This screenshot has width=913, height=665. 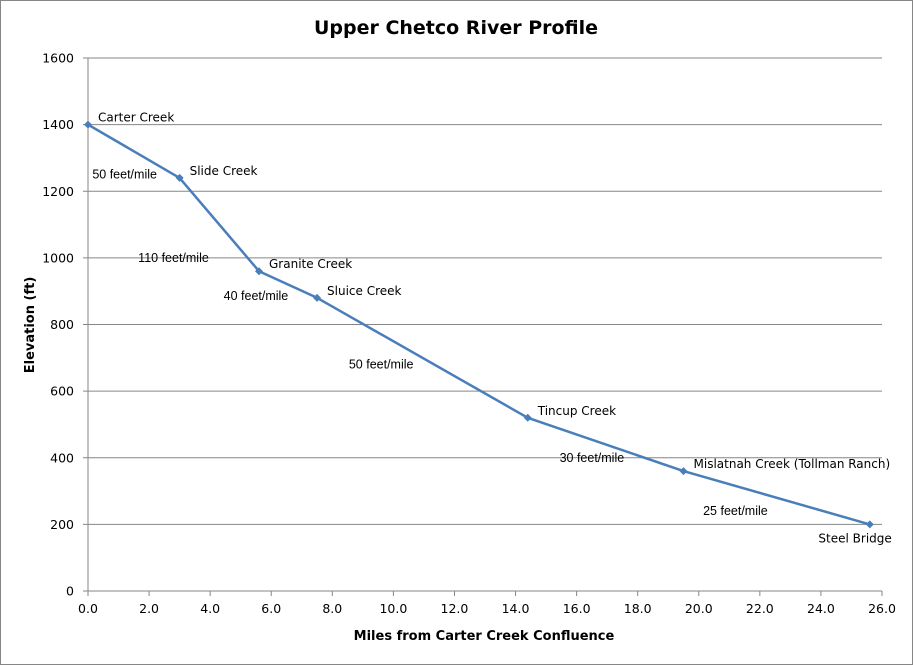 What do you see at coordinates (592, 458) in the screenshot?
I see `gradient-annotation: 30 feet/mile` at bounding box center [592, 458].